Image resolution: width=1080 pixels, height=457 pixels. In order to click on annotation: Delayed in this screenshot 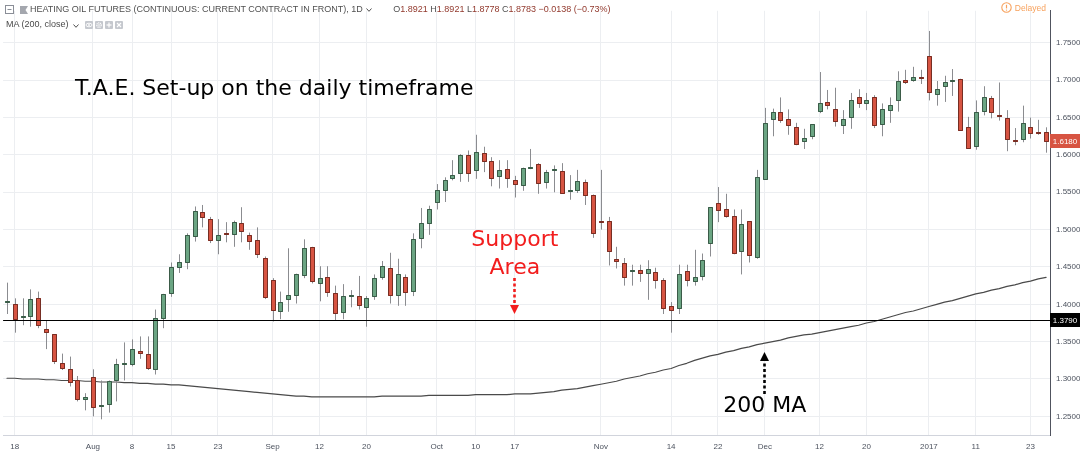, I will do `click(1030, 8)`.